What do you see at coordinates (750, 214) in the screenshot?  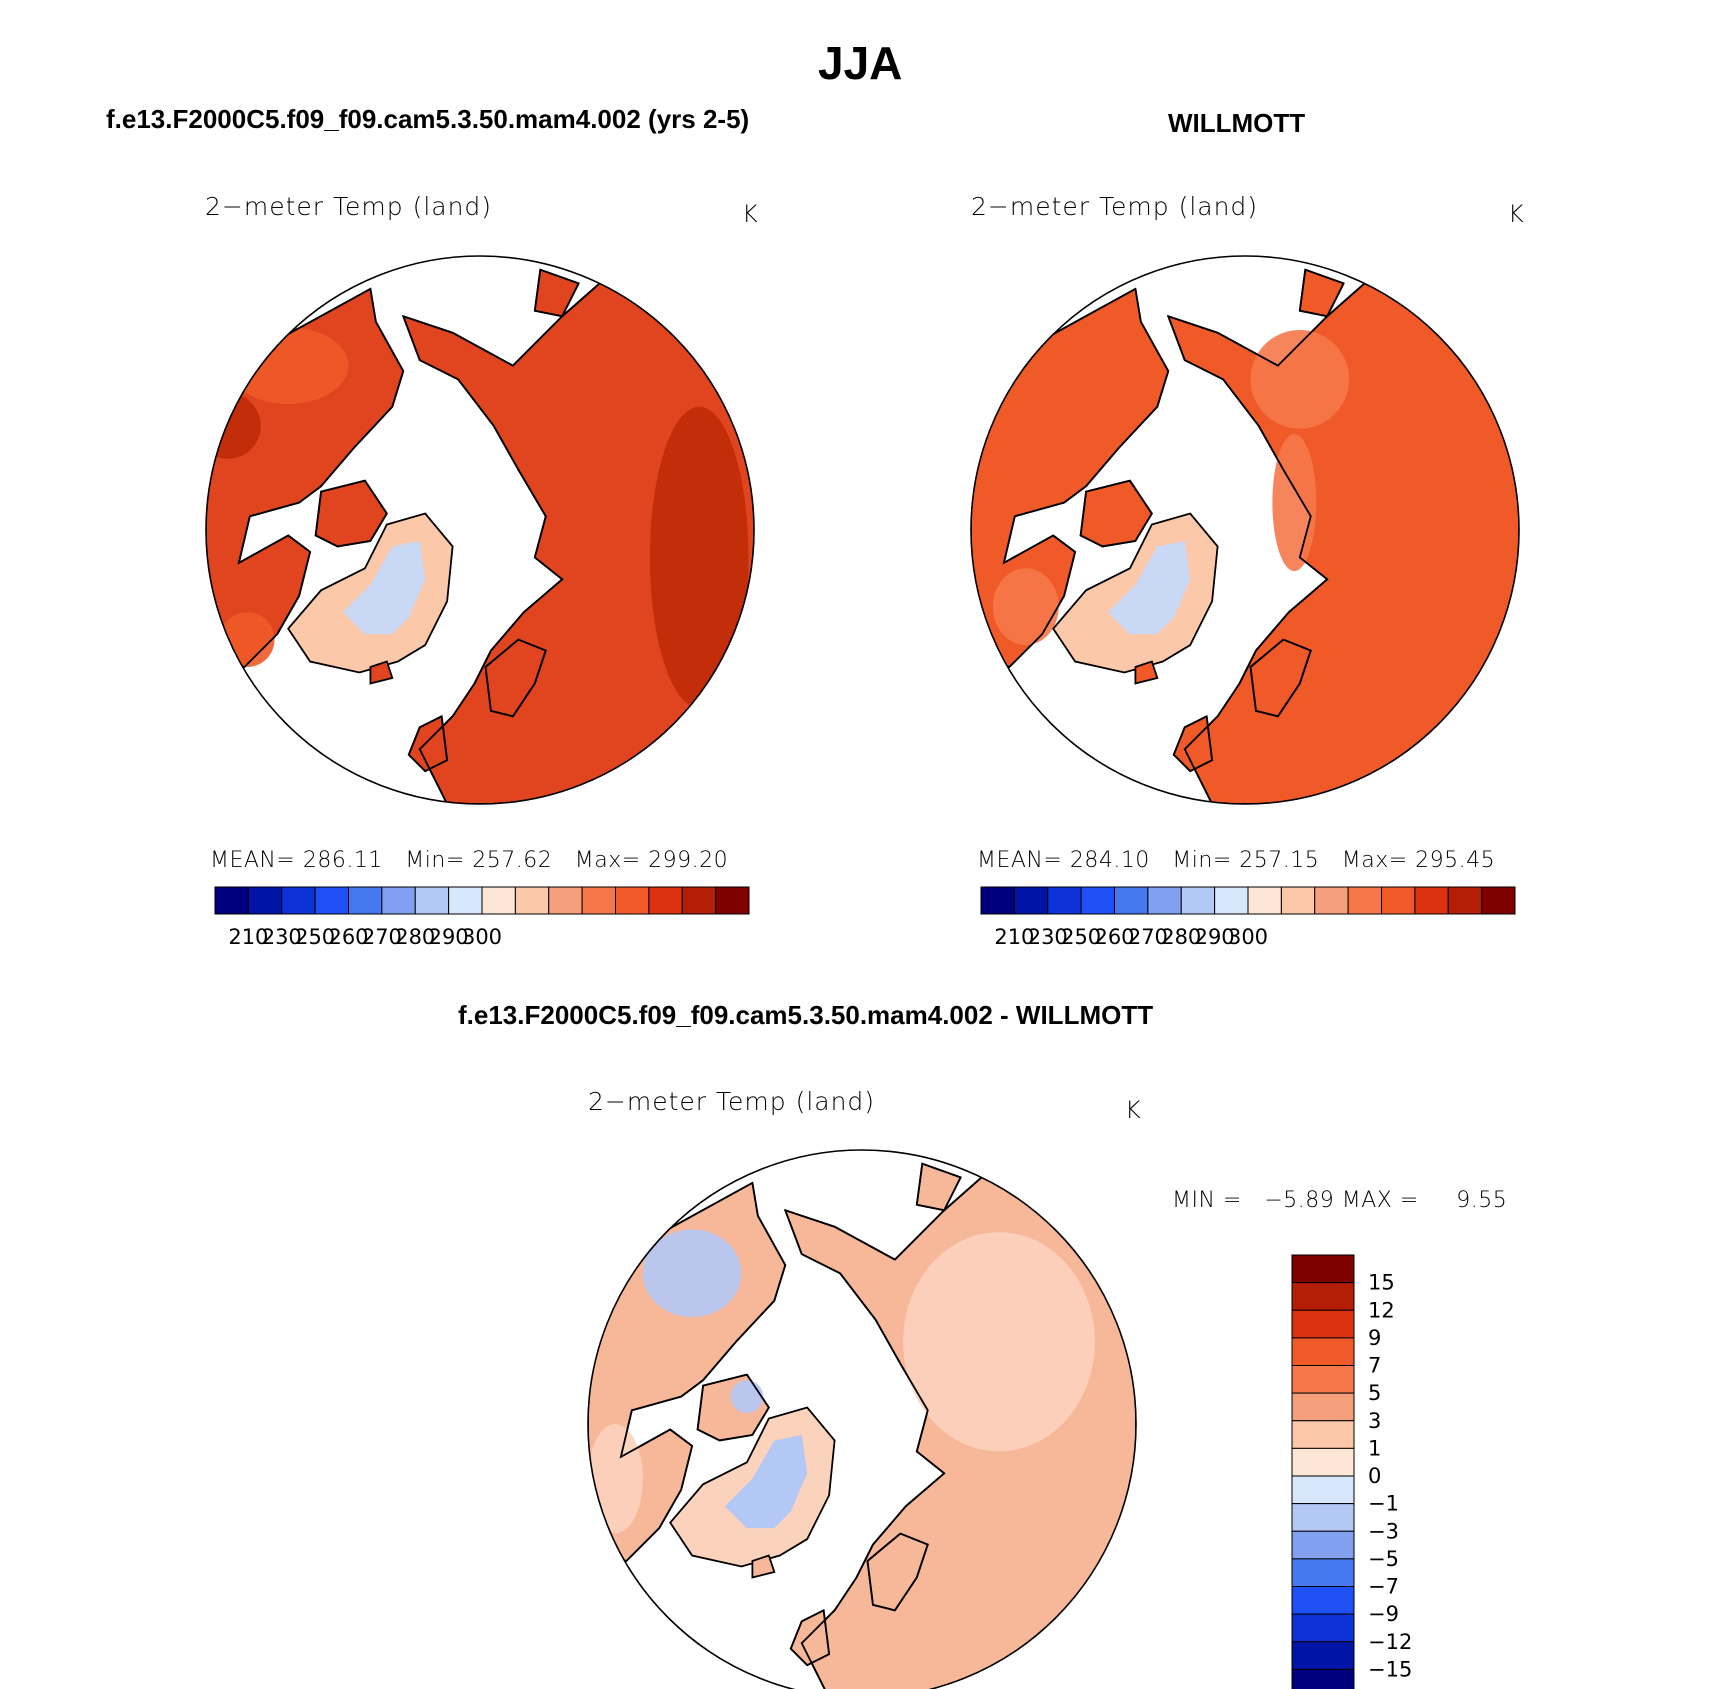 I see `model-unit-label: K` at bounding box center [750, 214].